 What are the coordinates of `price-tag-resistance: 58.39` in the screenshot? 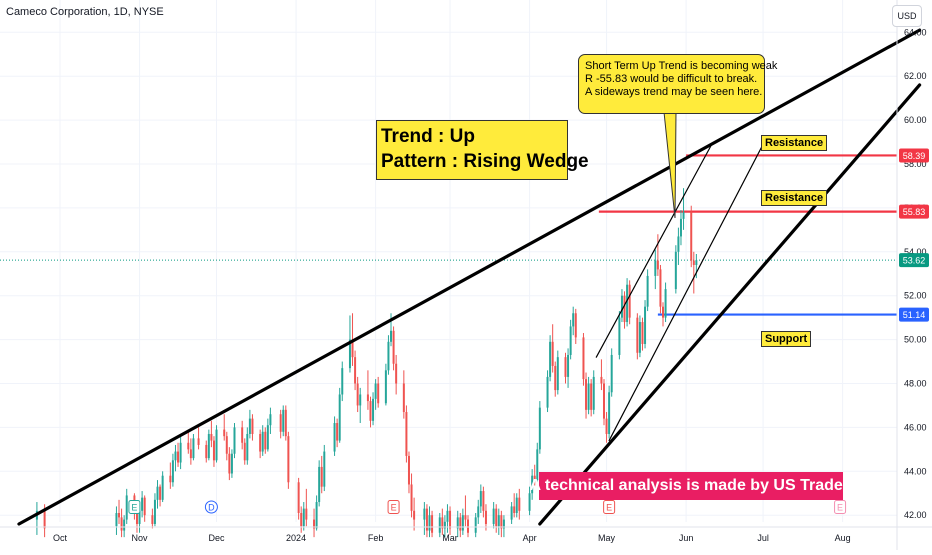 It's located at (914, 155).